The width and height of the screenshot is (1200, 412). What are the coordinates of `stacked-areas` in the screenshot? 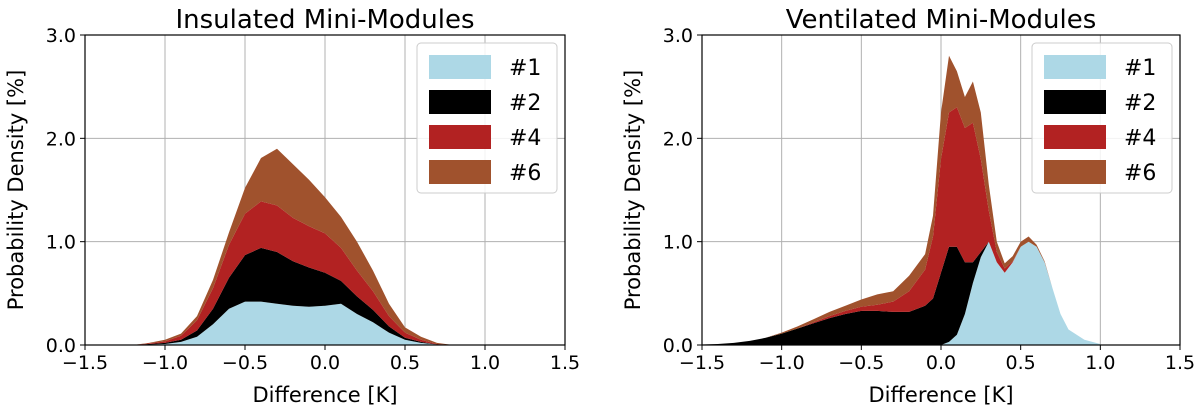 It's located at (301, 246).